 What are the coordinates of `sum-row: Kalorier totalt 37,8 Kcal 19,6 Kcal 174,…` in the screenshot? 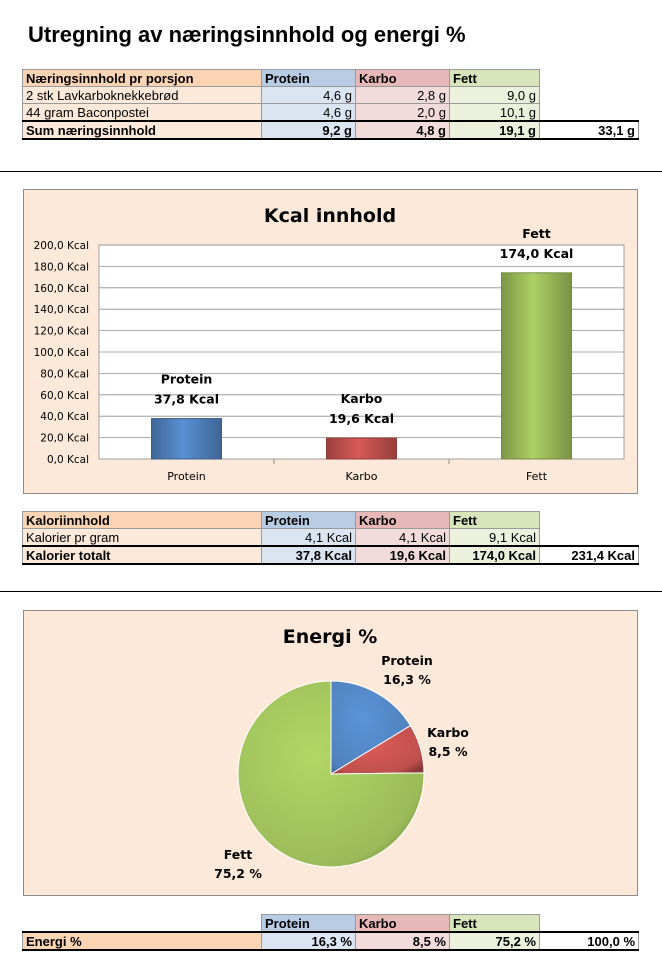 It's located at (330, 555).